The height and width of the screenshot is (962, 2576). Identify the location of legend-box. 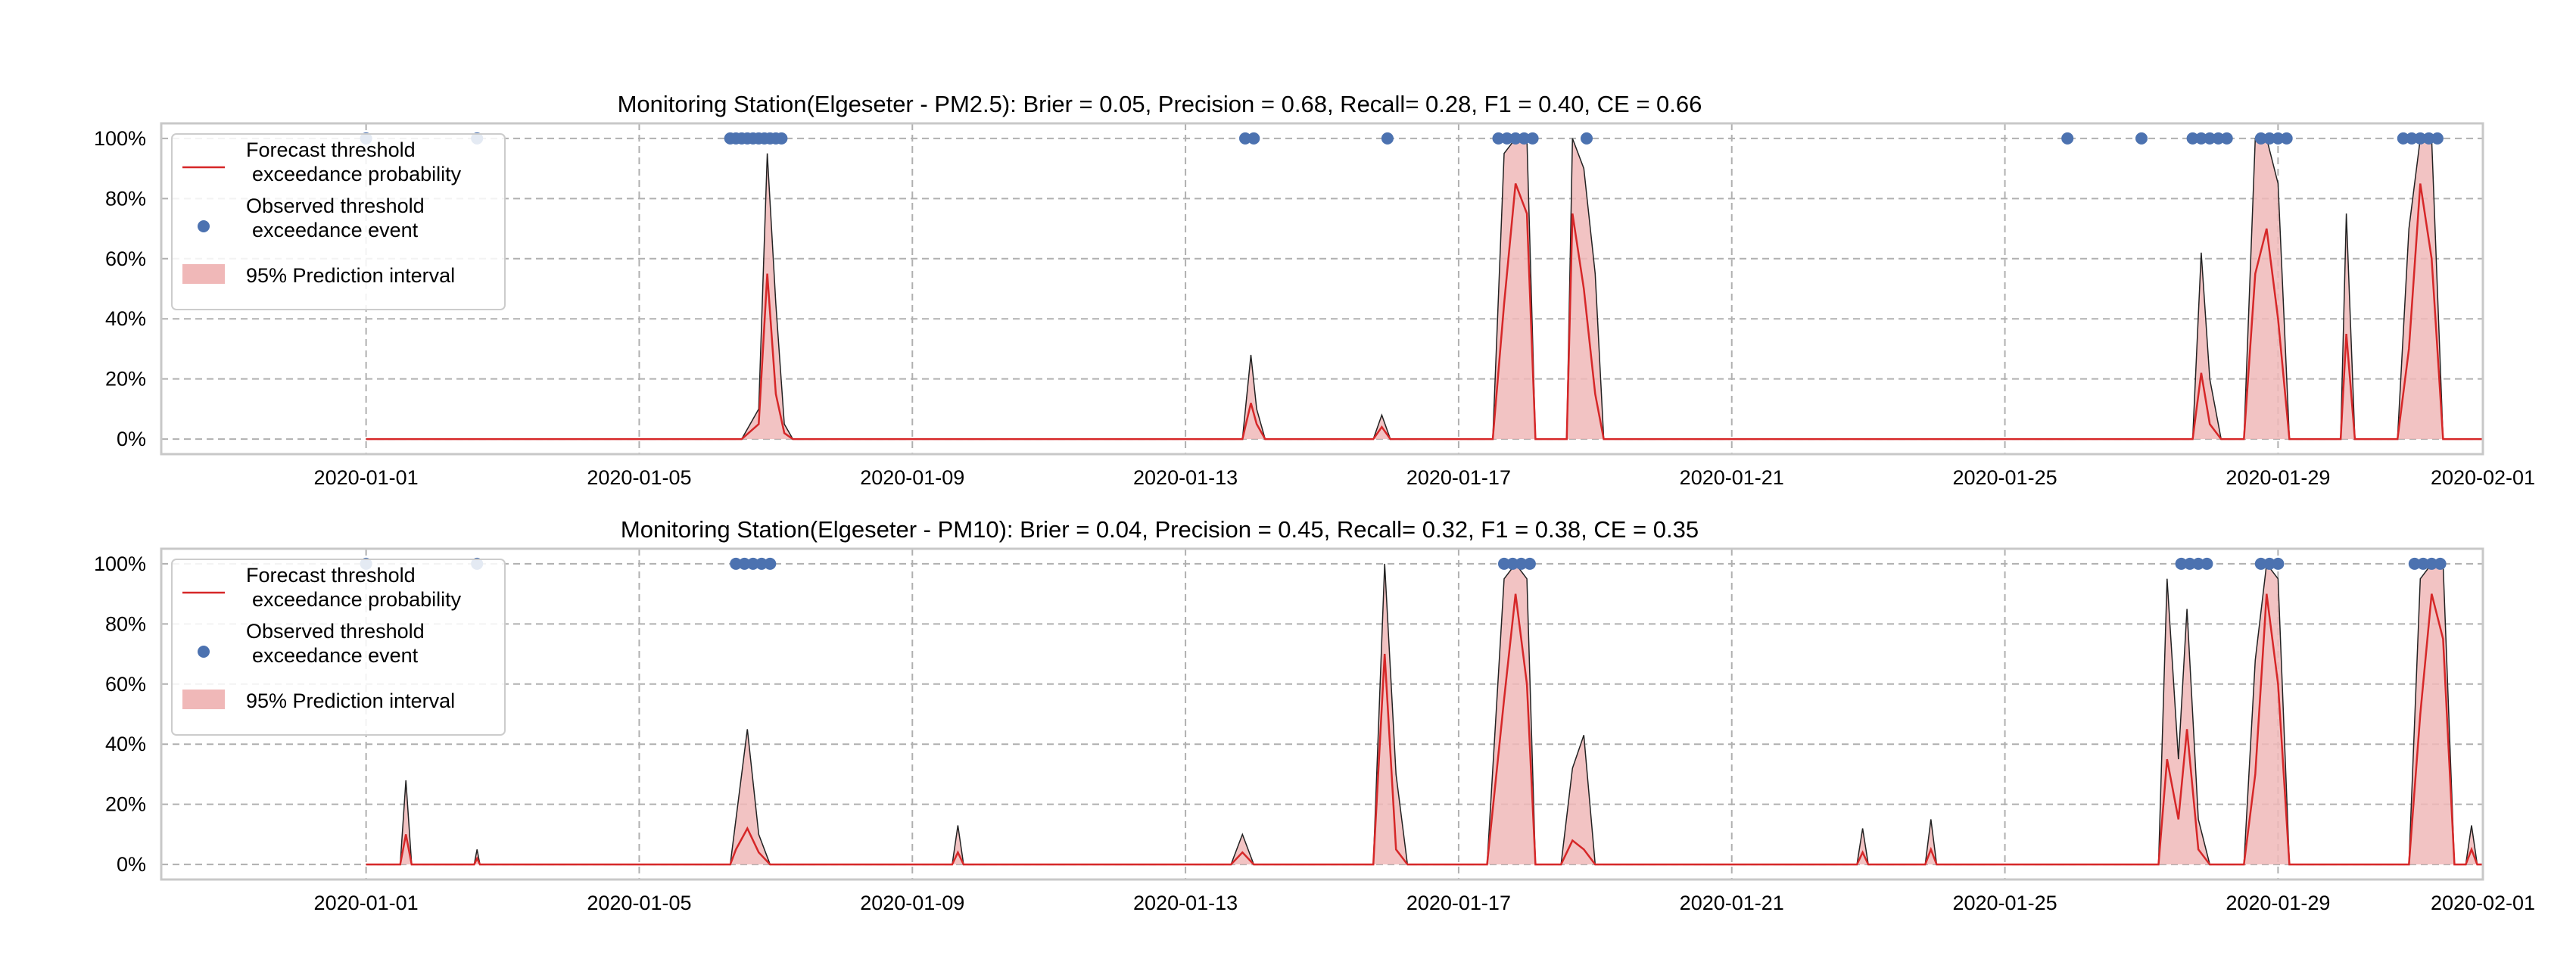
(338, 221).